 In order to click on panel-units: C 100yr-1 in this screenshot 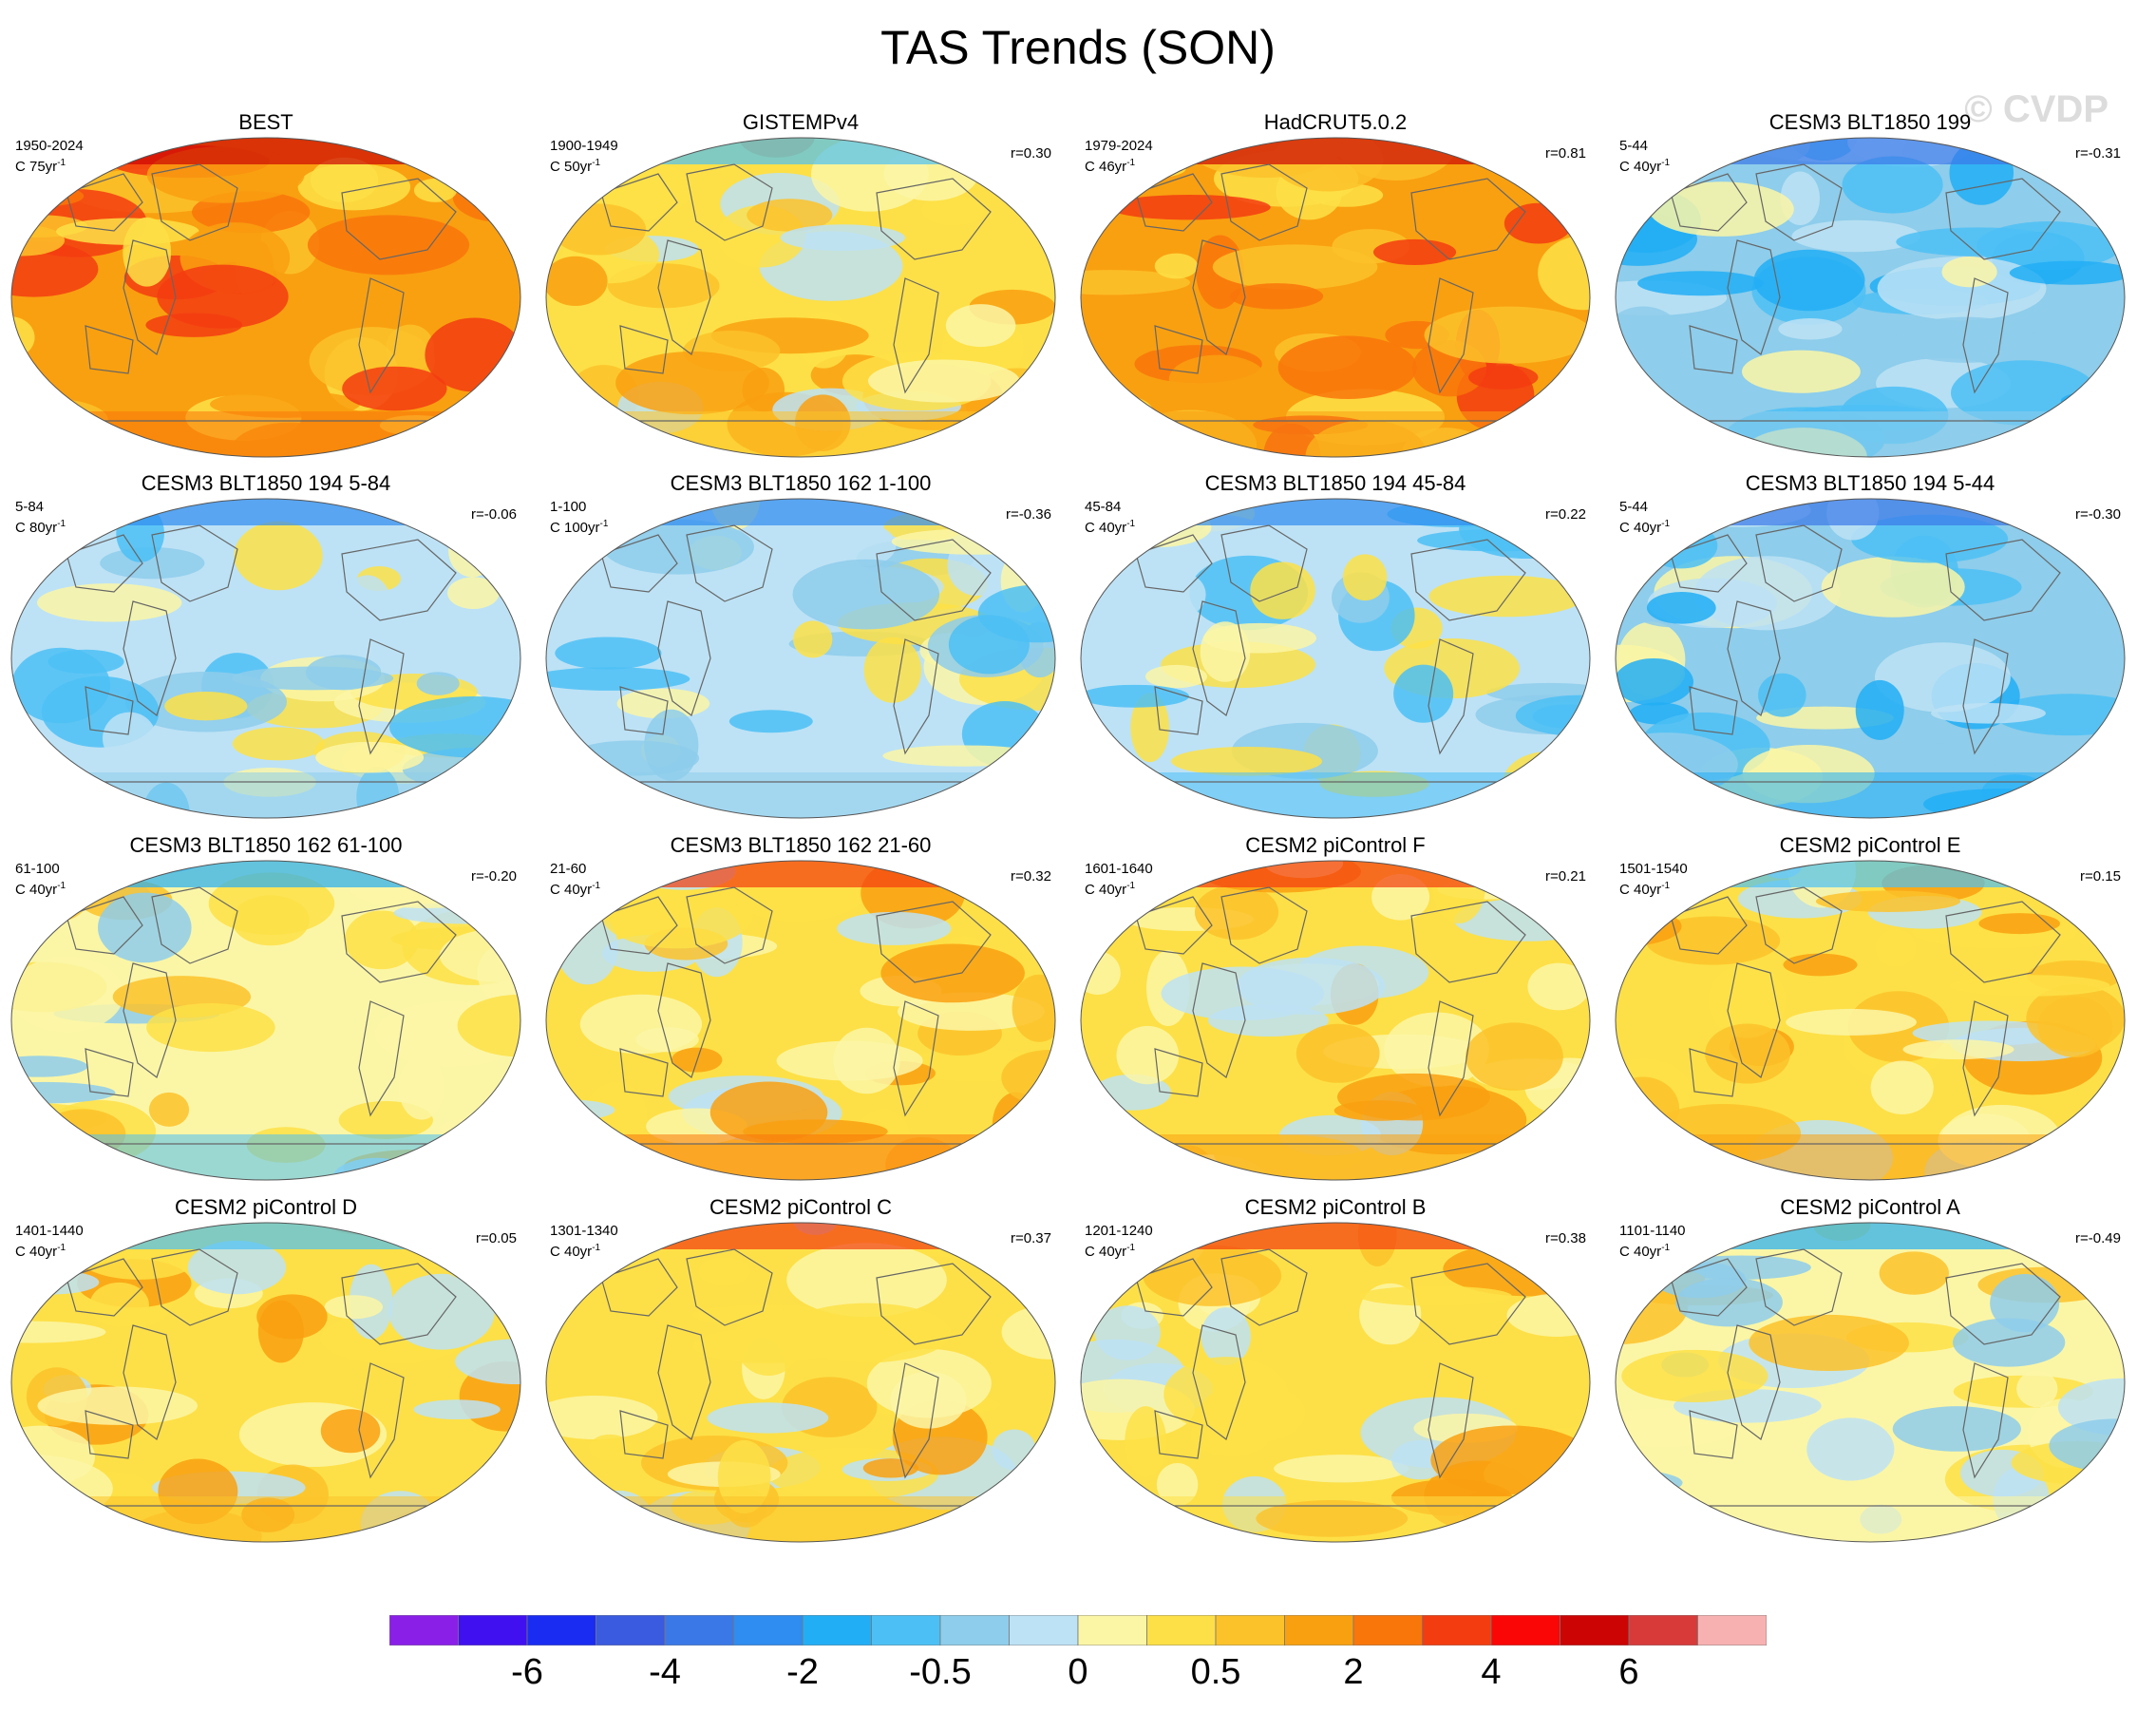, I will do `click(579, 526)`.